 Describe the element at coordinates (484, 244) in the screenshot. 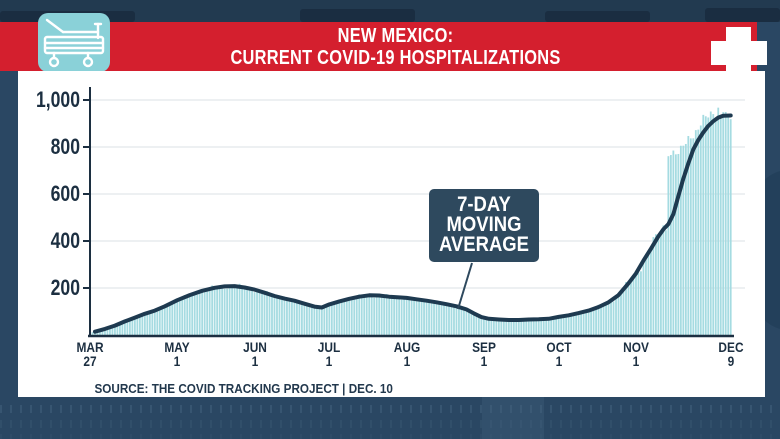

I see `callout-line-3: AVERAGE` at that location.